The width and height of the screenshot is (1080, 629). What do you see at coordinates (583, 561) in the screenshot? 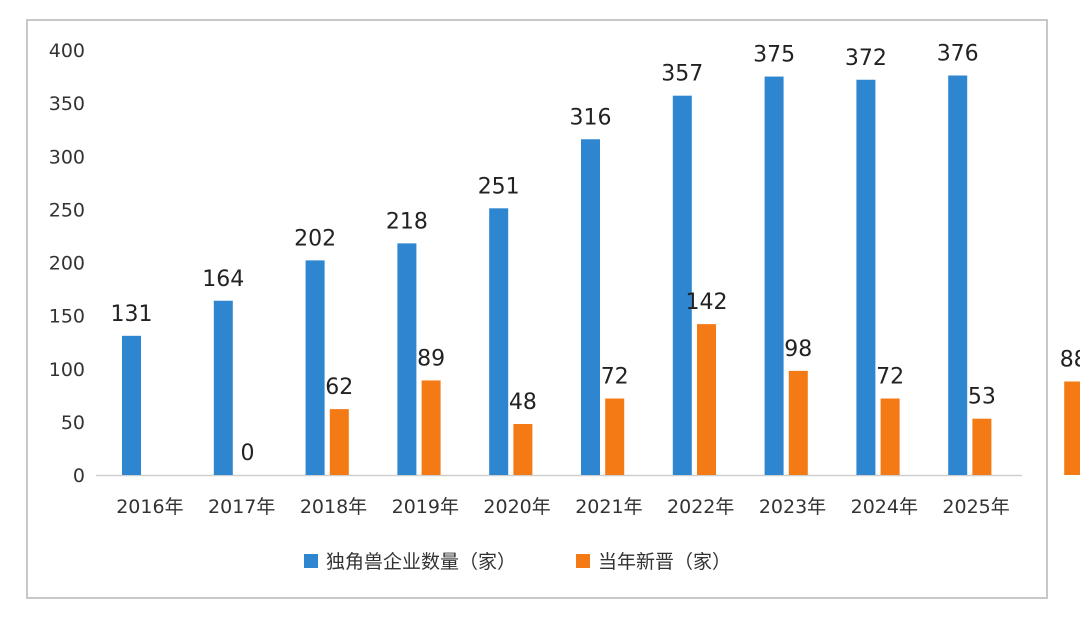
I see `legend-swatch-new-entrants` at bounding box center [583, 561].